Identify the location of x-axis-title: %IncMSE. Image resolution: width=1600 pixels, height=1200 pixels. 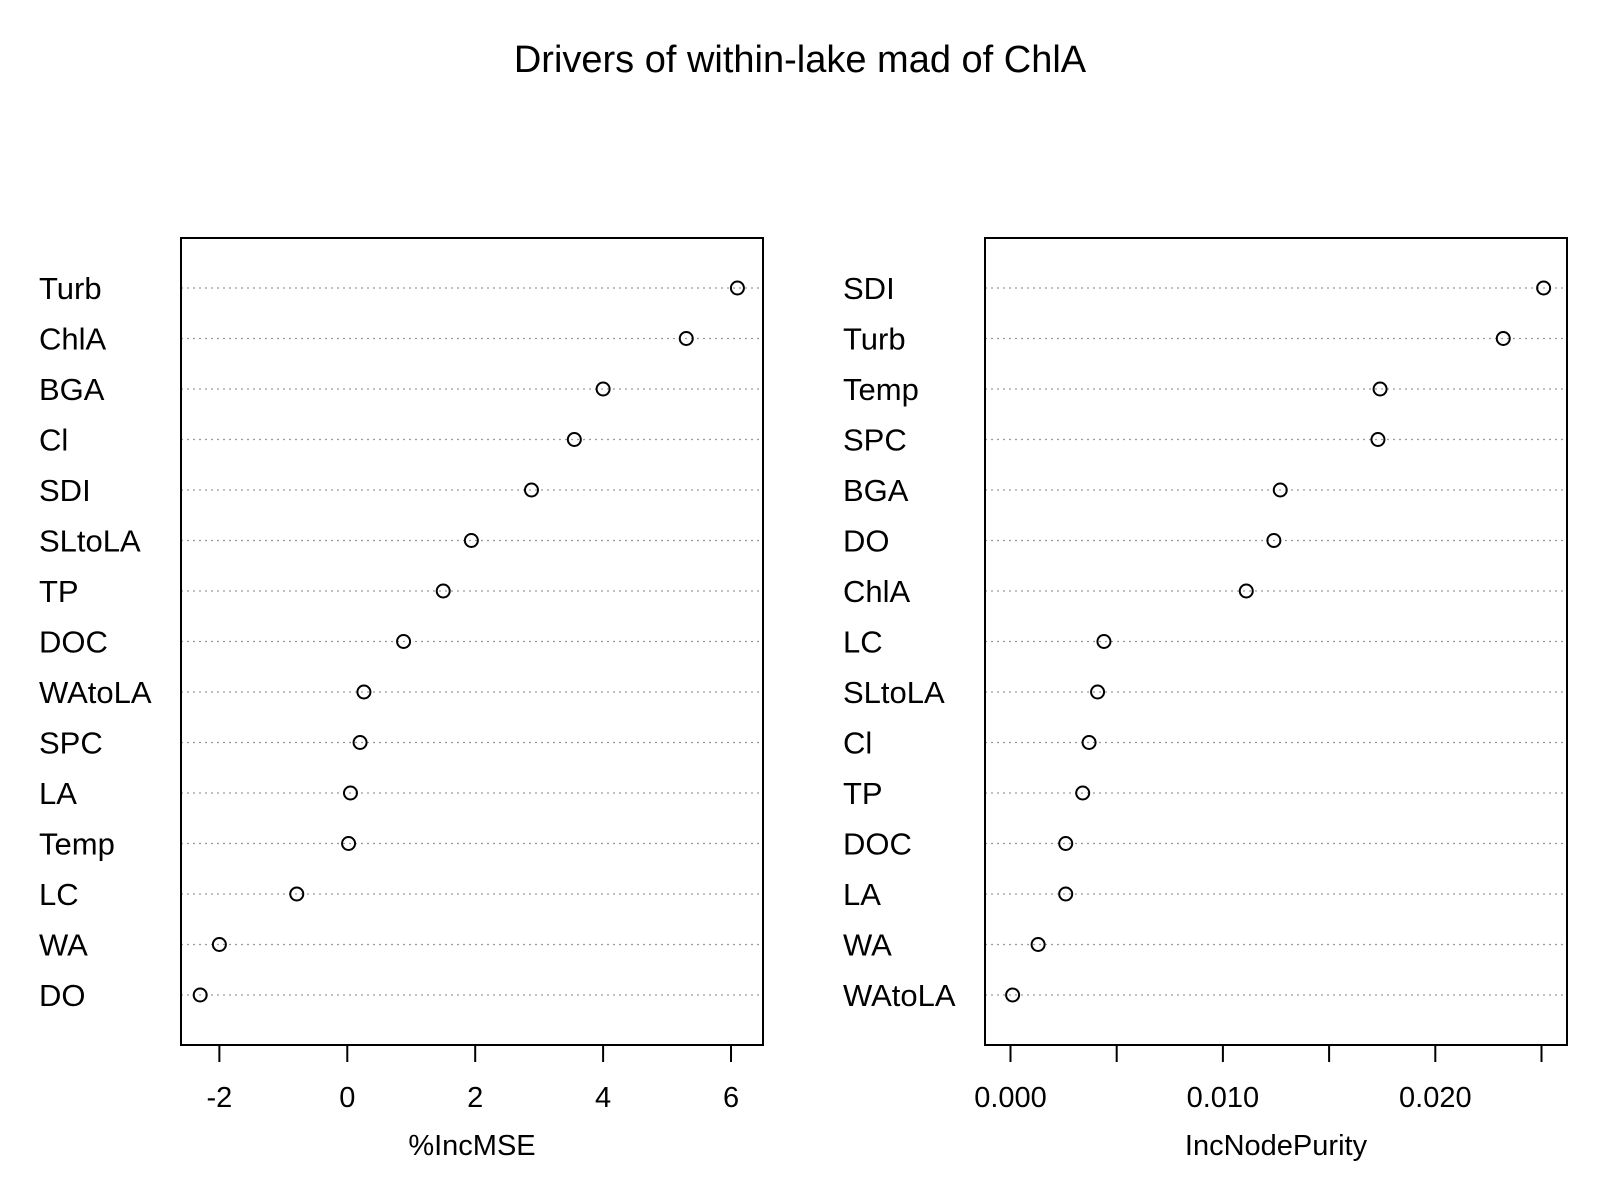
(471, 1146).